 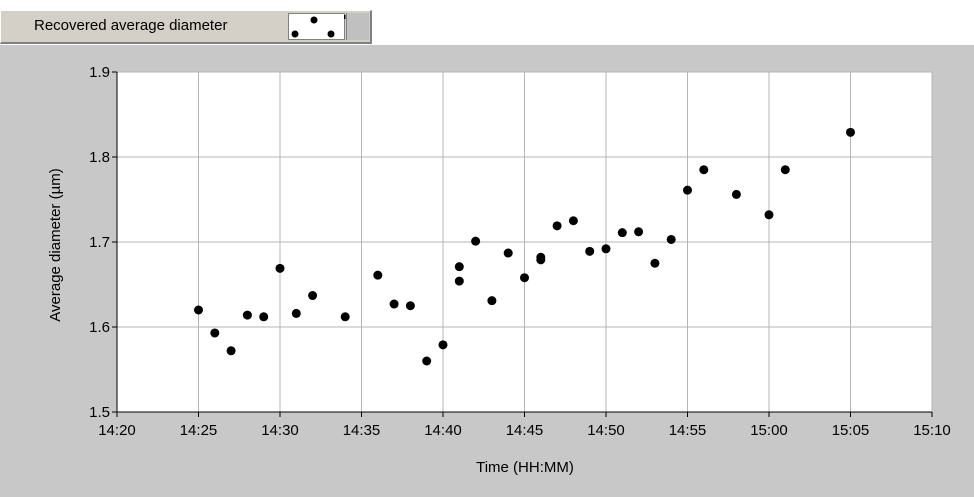 I want to click on y-axis-title: Average diameter (µm), so click(x=55, y=244).